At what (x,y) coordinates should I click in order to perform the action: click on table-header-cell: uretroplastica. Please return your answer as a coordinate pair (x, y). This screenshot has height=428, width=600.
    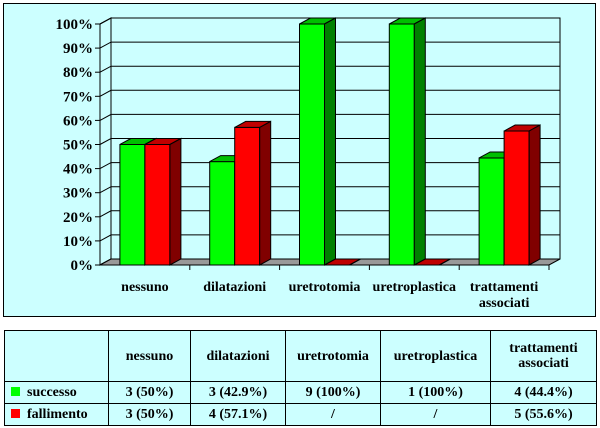
    Looking at the image, I should click on (435, 356).